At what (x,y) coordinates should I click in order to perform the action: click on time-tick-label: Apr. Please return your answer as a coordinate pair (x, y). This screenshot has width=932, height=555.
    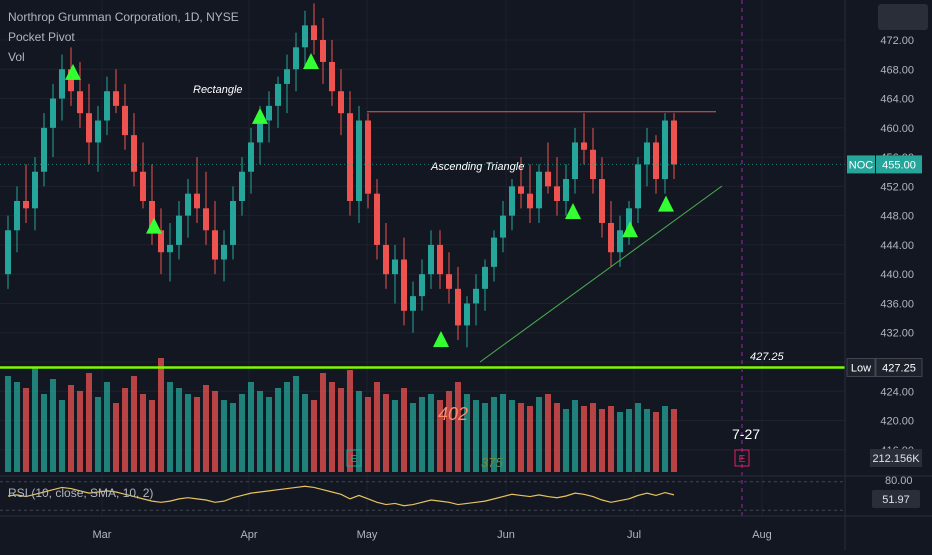
    Looking at the image, I should click on (248, 535).